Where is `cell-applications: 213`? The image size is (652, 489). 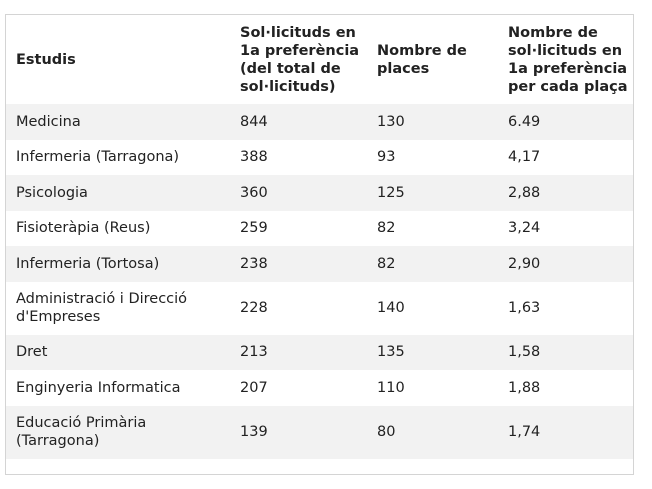
cell-applications: 213 is located at coordinates (298, 352).